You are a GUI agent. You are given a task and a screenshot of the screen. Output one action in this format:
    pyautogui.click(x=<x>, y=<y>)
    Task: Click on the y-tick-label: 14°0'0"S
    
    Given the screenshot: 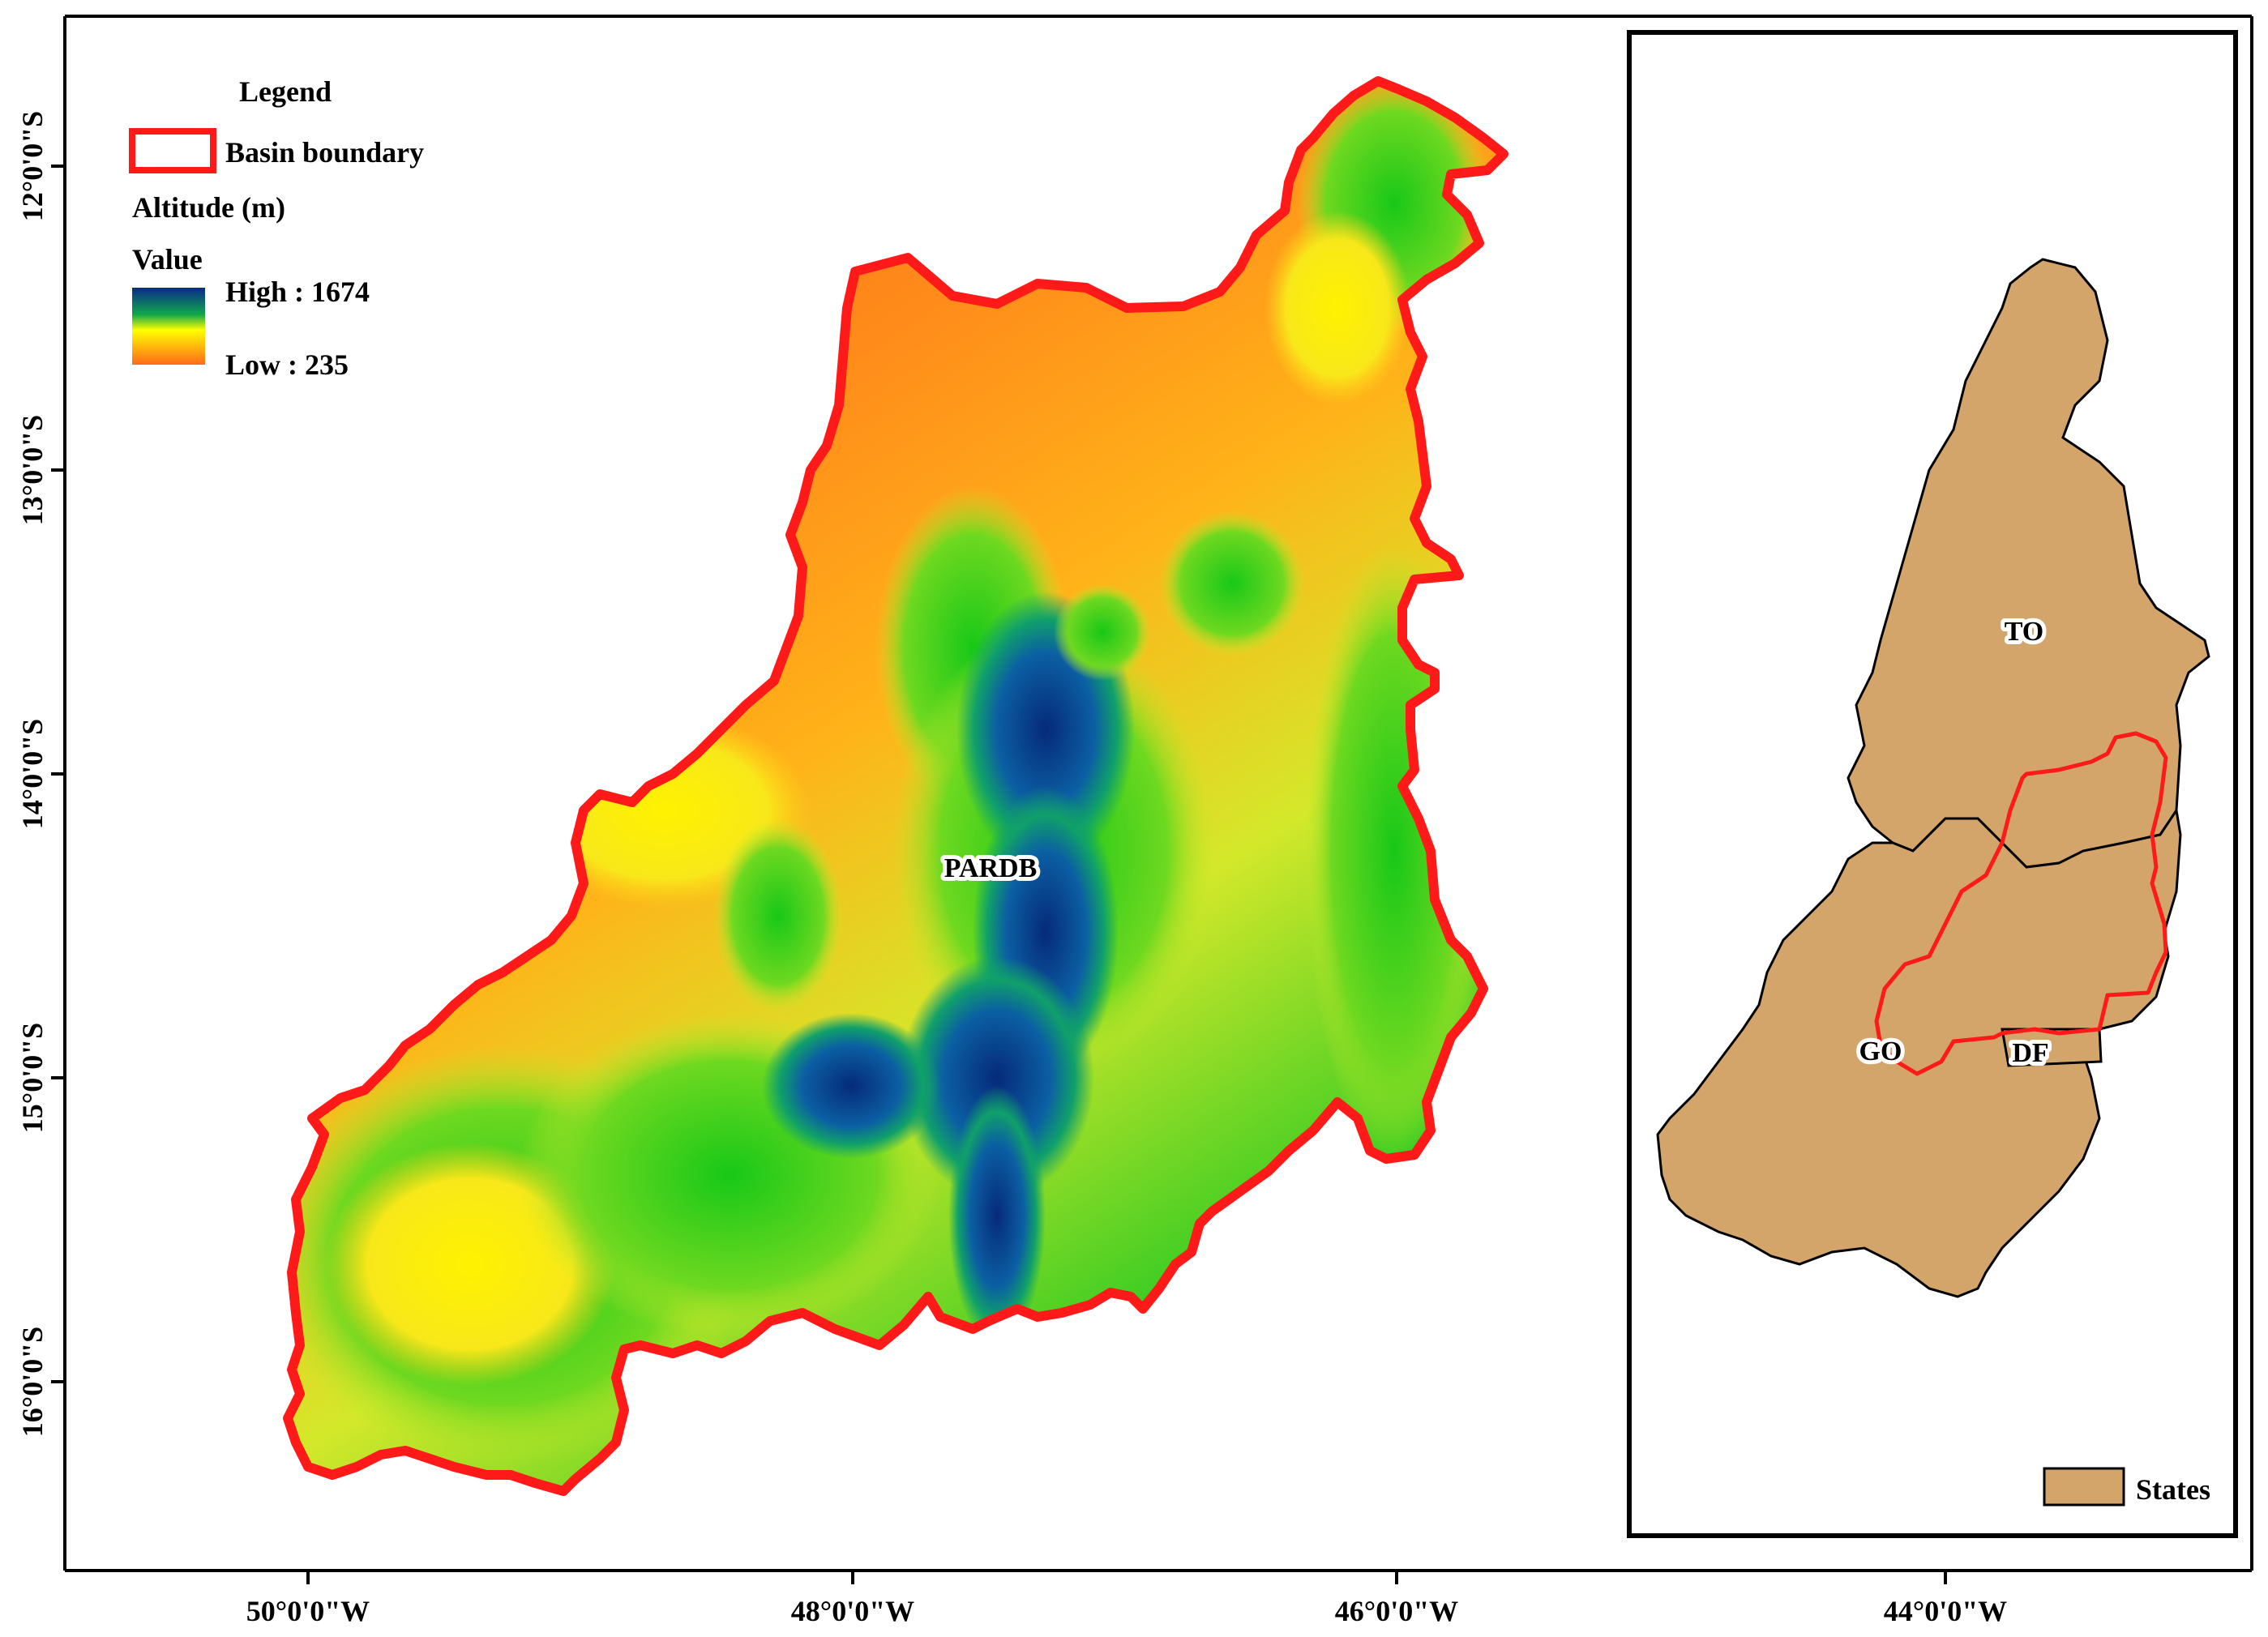 What is the action you would take?
    pyautogui.click(x=32, y=774)
    